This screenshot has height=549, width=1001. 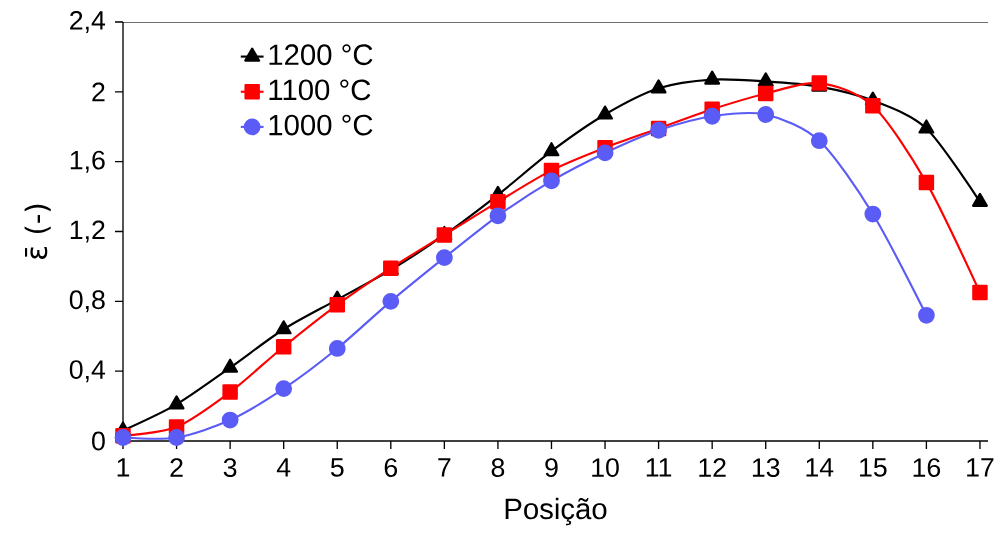 What do you see at coordinates (87, 161) in the screenshot?
I see `y-tick-label: 1,6` at bounding box center [87, 161].